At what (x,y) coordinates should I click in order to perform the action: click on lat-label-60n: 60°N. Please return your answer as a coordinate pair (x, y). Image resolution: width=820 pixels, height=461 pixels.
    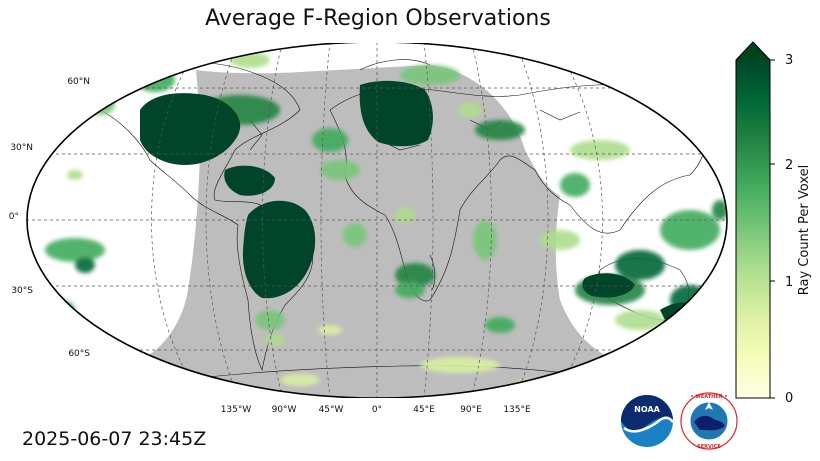
    Looking at the image, I should click on (78, 82).